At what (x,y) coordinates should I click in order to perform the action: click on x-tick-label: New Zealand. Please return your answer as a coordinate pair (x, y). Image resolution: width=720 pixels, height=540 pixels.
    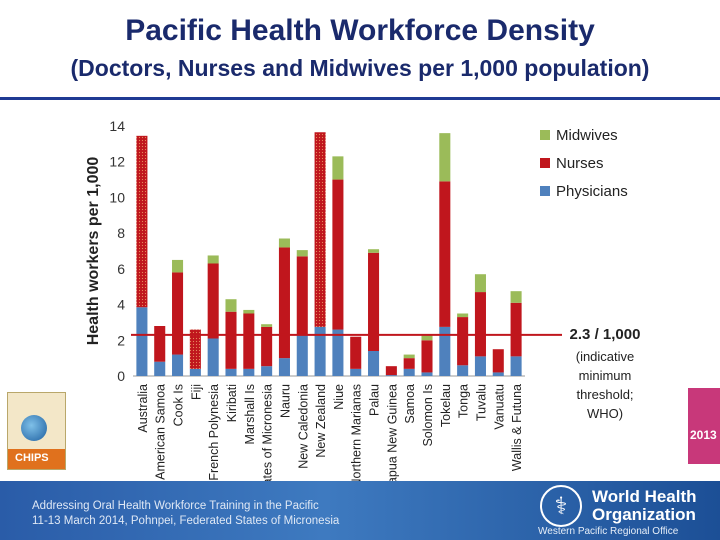
    Looking at the image, I should click on (321, 421).